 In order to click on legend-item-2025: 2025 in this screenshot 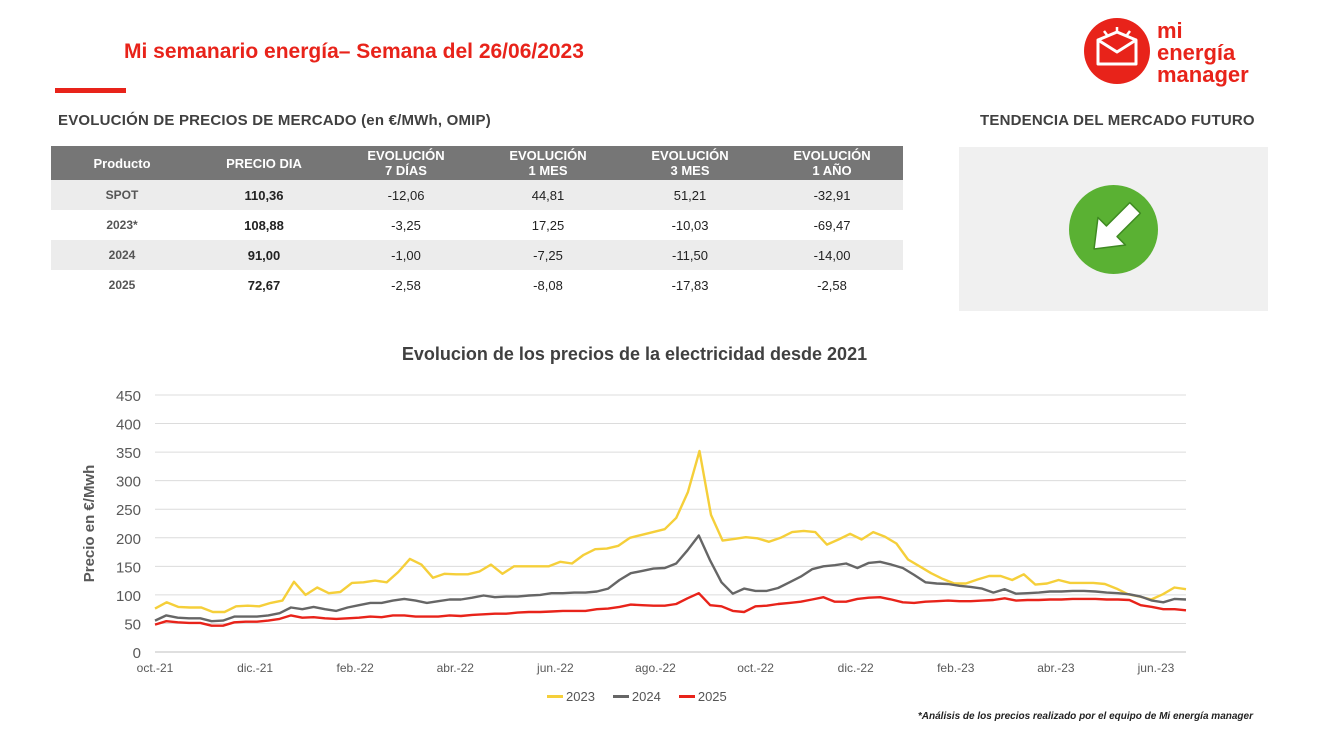, I will do `click(702, 696)`.